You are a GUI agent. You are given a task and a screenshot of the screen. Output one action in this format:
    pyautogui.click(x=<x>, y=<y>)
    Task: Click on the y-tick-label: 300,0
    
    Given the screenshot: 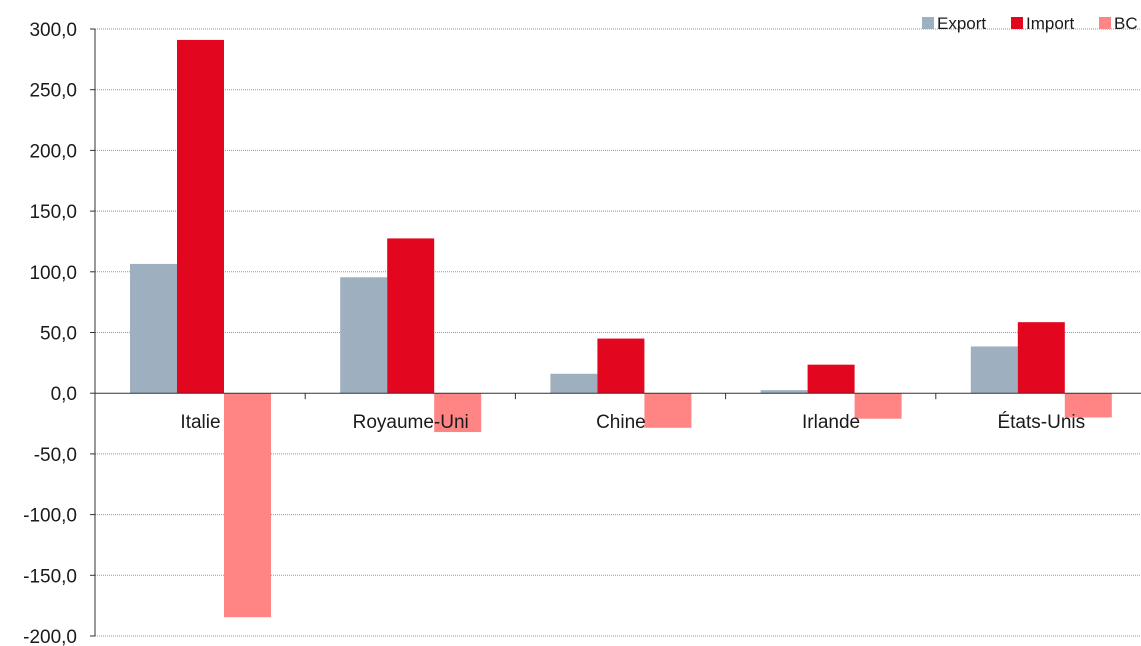 What is the action you would take?
    pyautogui.click(x=53, y=30)
    